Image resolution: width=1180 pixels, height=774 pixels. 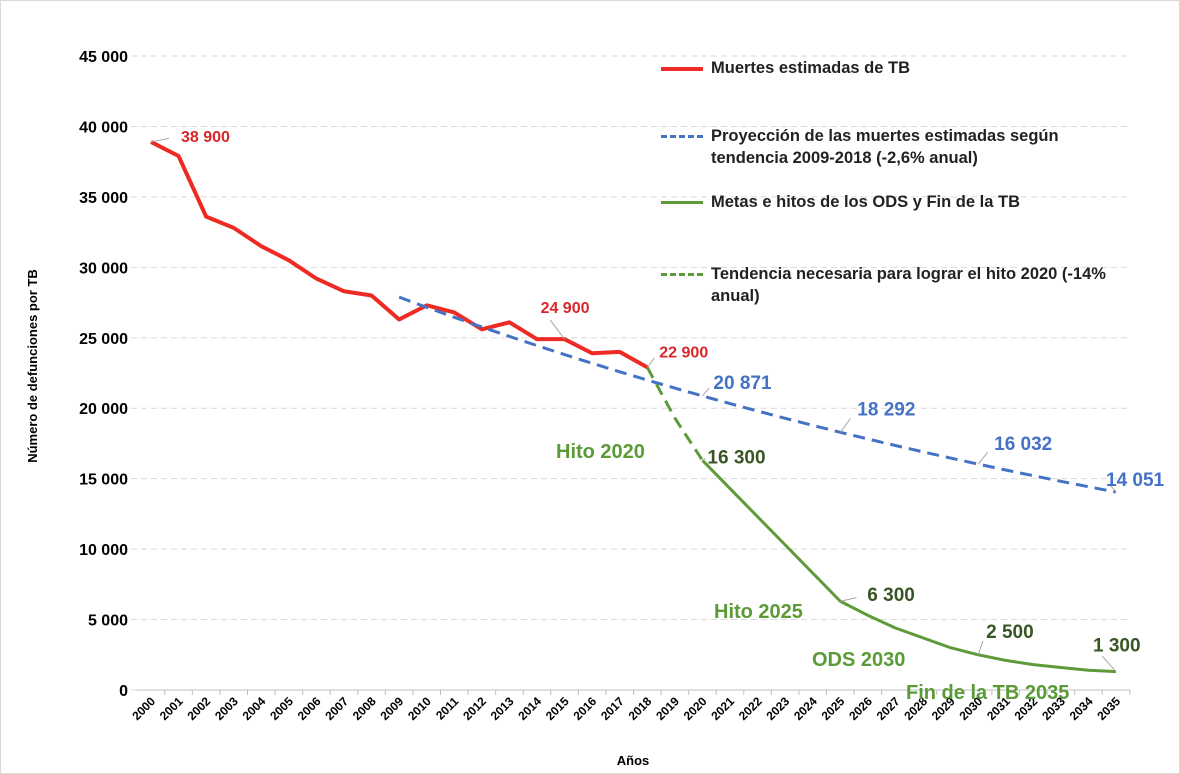 What do you see at coordinates (1117, 646) in the screenshot?
I see `data-label: 1 300` at bounding box center [1117, 646].